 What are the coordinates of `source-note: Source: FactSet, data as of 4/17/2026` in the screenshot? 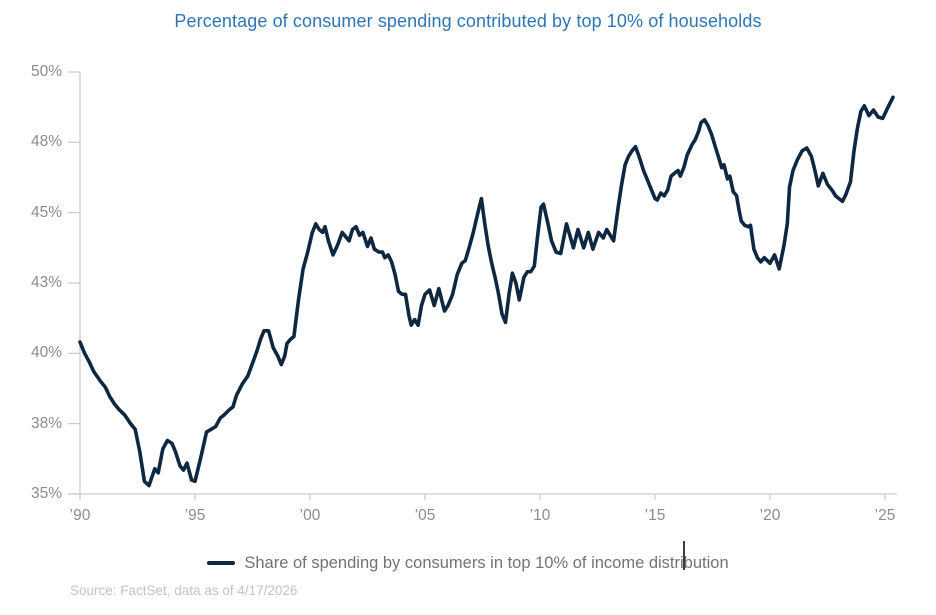 It's located at (184, 590).